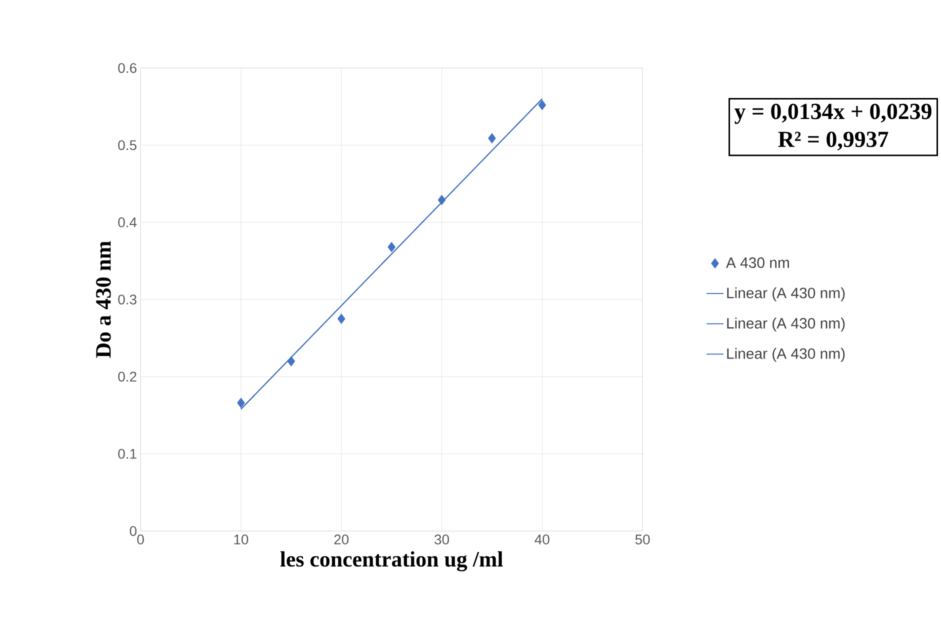 Image resolution: width=941 pixels, height=619 pixels. What do you see at coordinates (241, 539) in the screenshot?
I see `x-tick-label: 10` at bounding box center [241, 539].